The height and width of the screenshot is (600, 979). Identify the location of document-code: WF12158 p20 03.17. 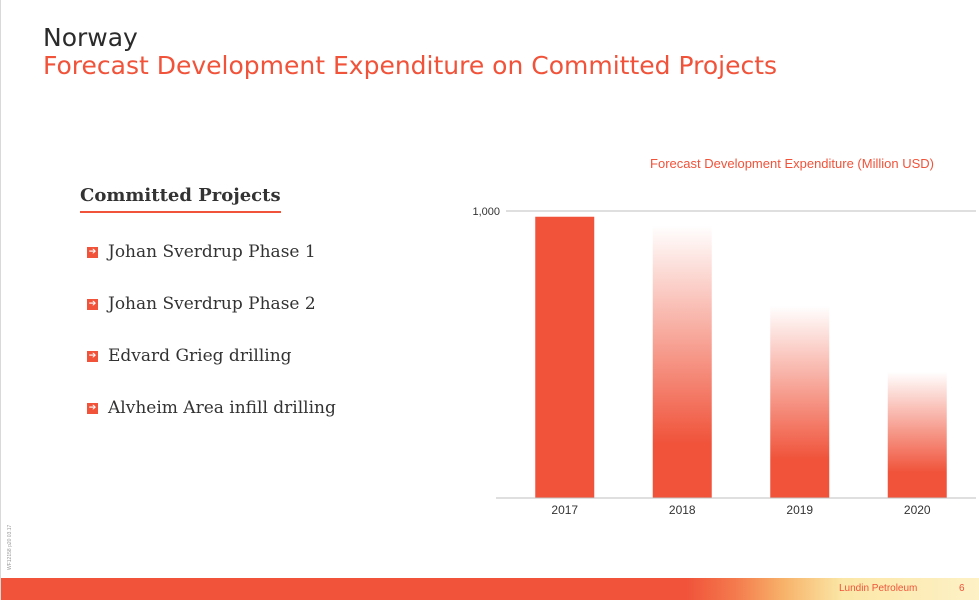
(10, 547).